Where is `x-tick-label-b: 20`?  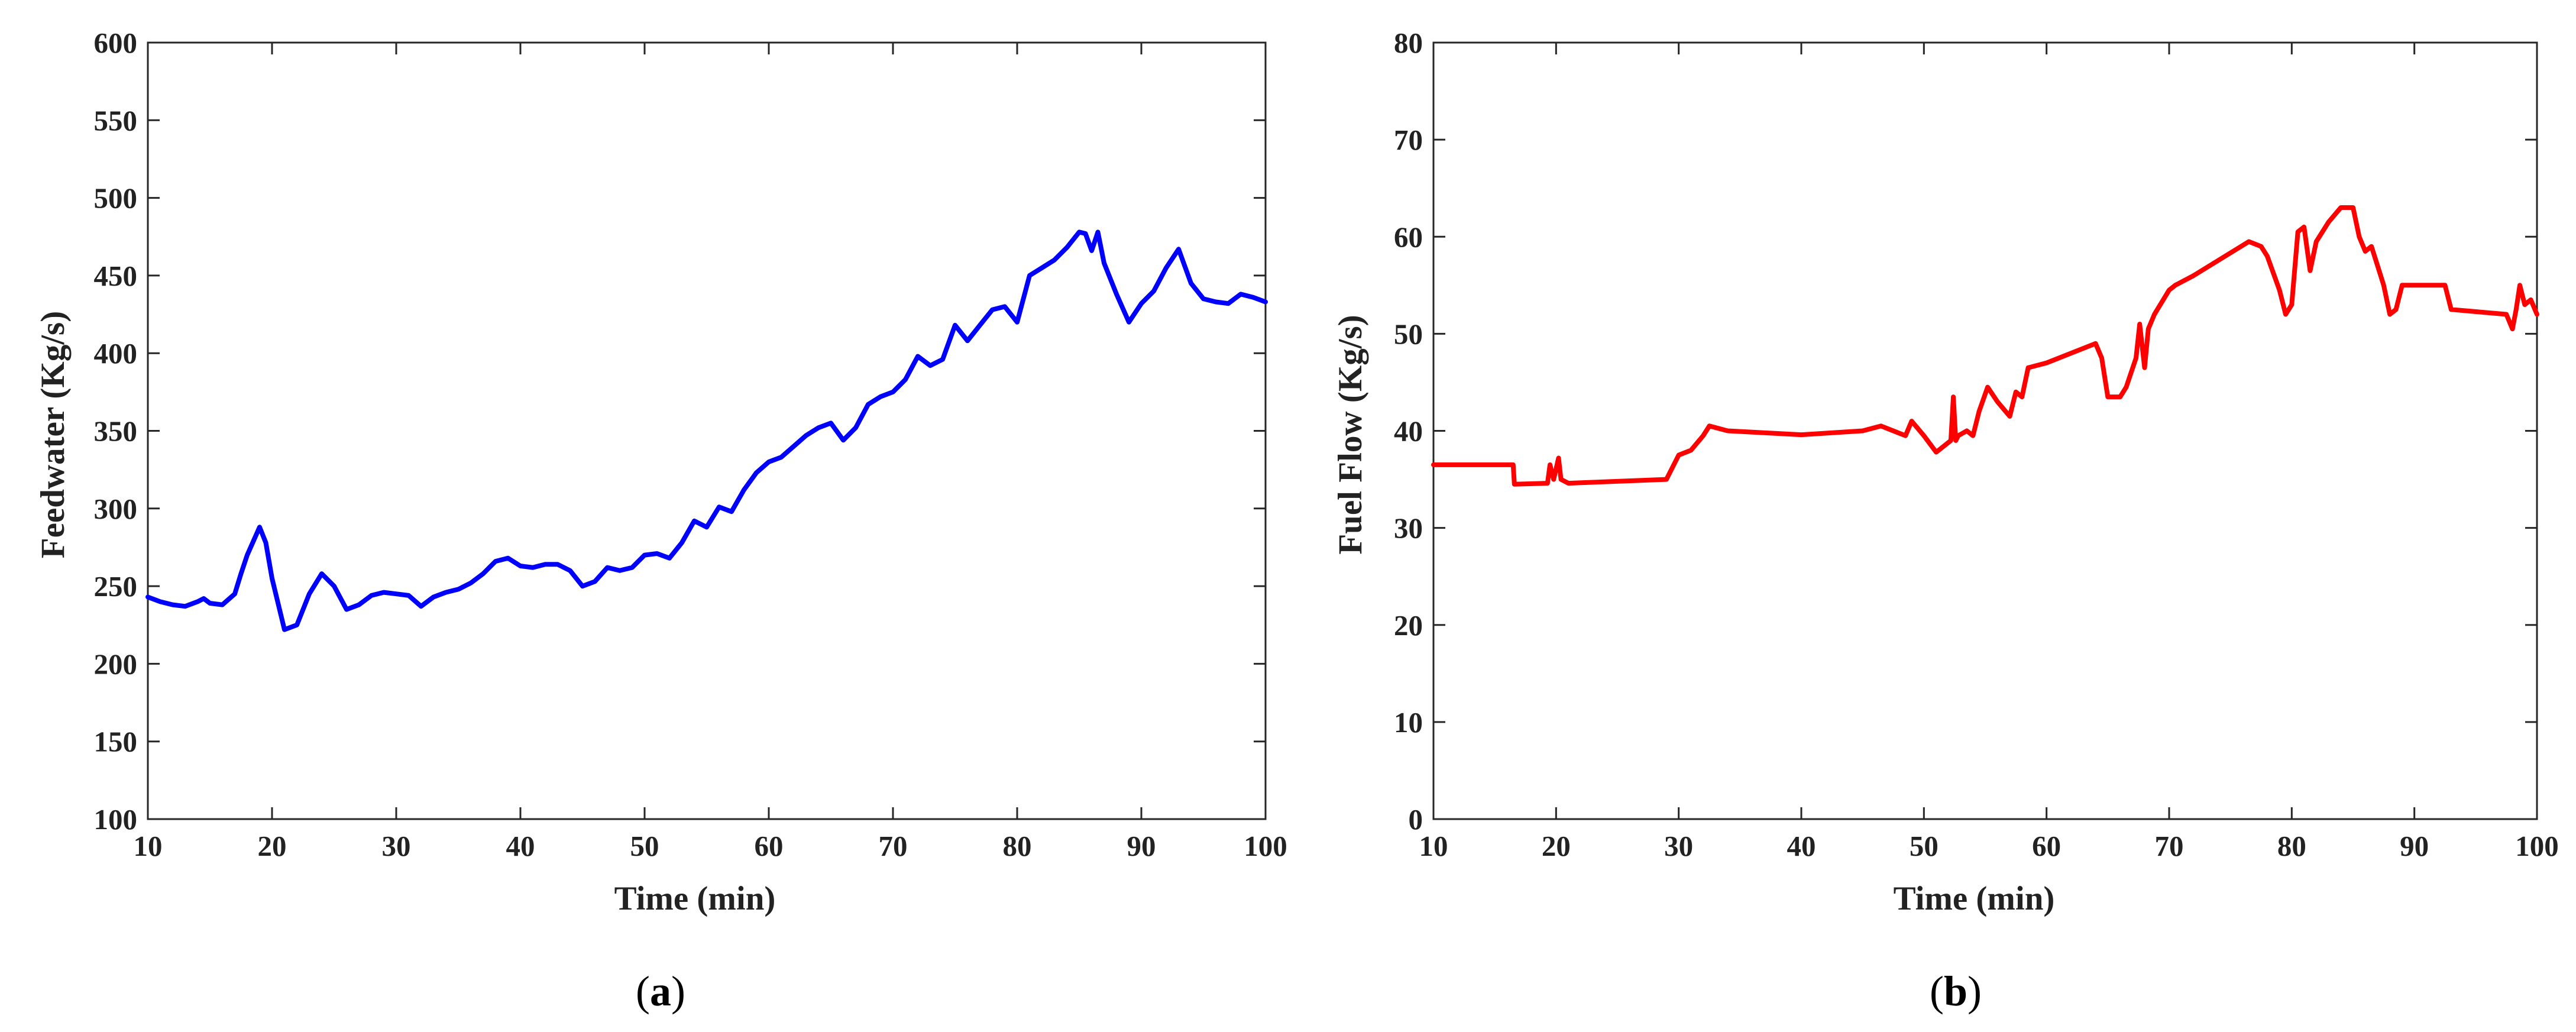 x-tick-label-b: 20 is located at coordinates (1556, 846).